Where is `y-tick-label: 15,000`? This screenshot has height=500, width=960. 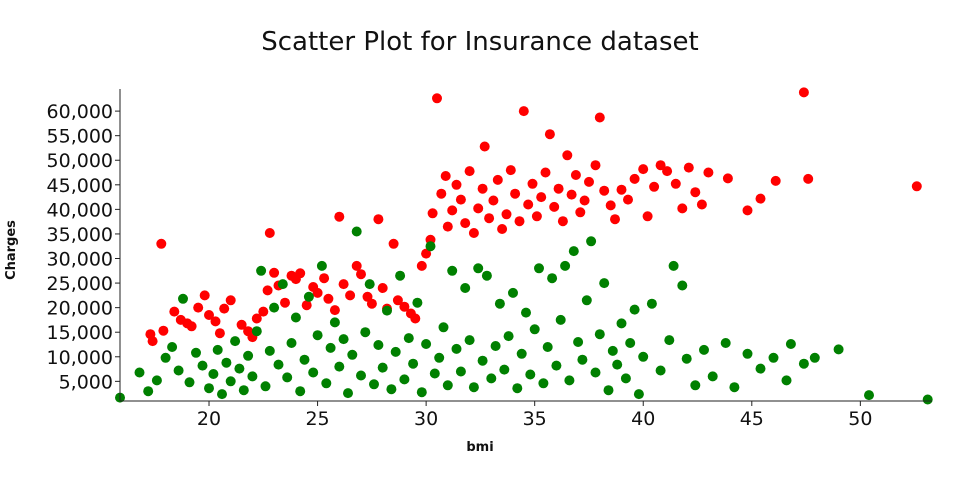
y-tick-label: 15,000 is located at coordinates (80, 333).